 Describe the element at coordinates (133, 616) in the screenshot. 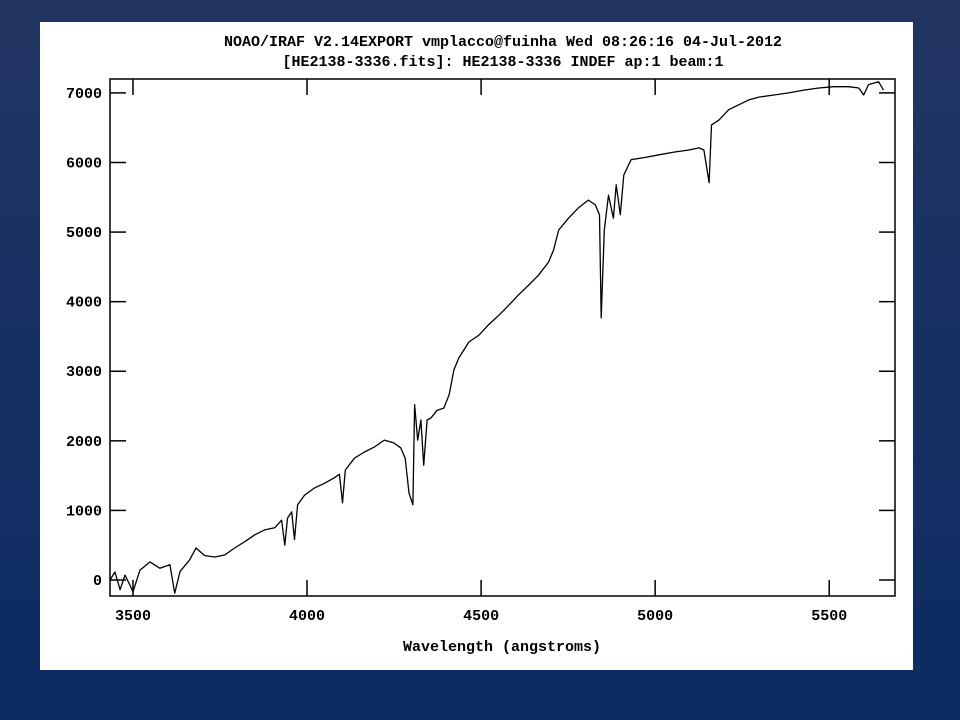

I see `x-tick-label: 3500` at that location.